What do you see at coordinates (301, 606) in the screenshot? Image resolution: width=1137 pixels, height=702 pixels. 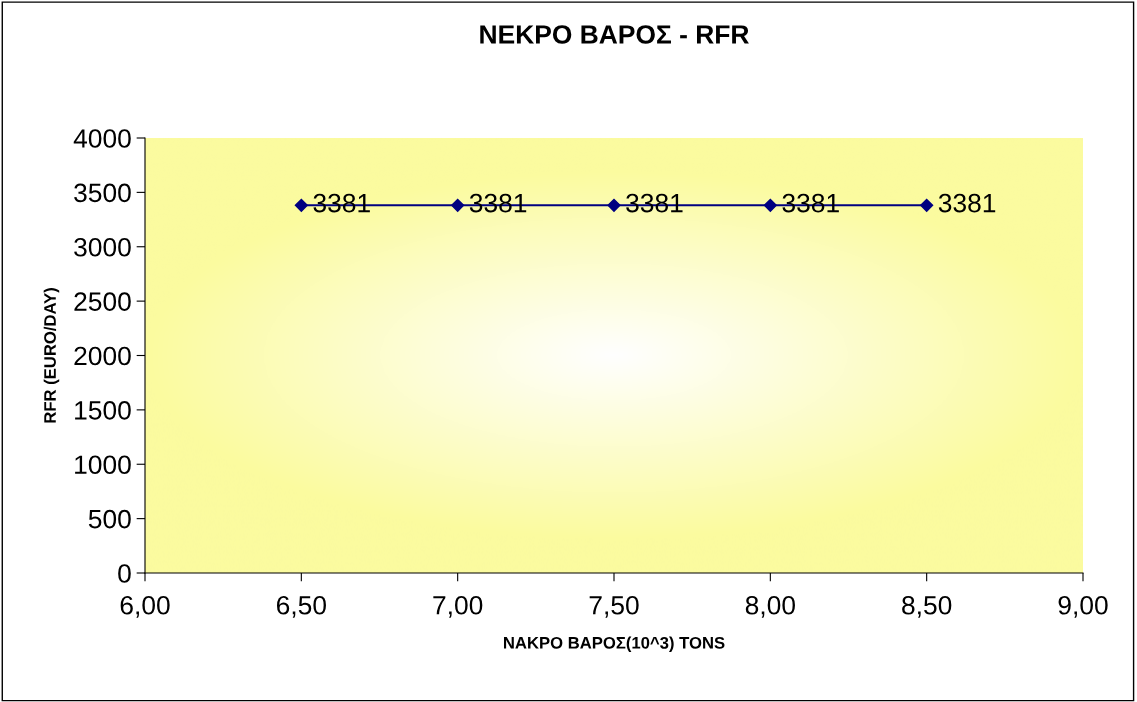 I see `x-tick-label: 6,50` at bounding box center [301, 606].